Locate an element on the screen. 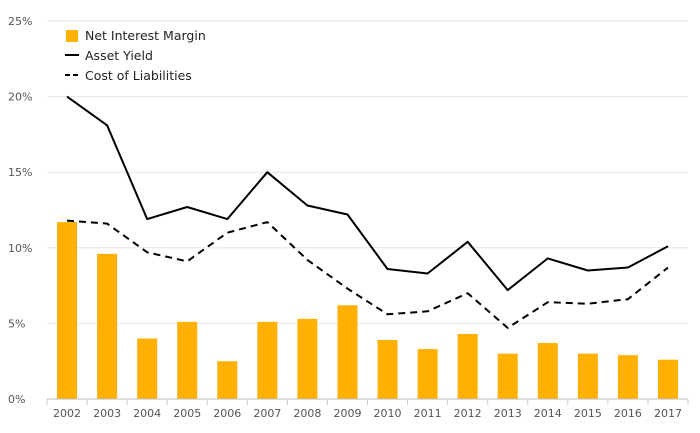 The height and width of the screenshot is (433, 700). bar-2016 is located at coordinates (627, 377).